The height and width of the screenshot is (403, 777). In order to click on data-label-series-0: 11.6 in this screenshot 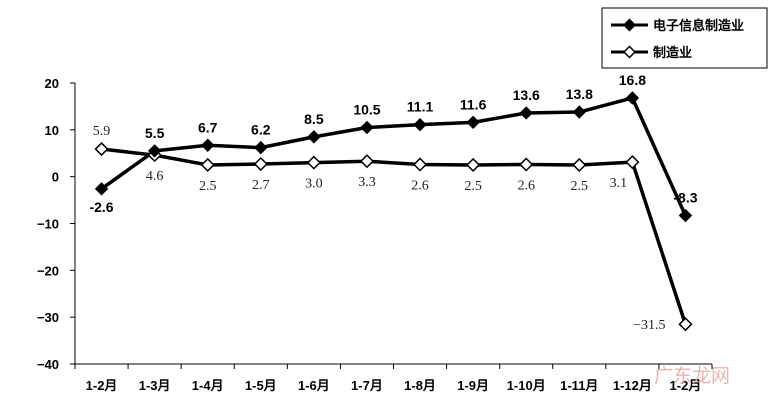, I will do `click(473, 104)`.